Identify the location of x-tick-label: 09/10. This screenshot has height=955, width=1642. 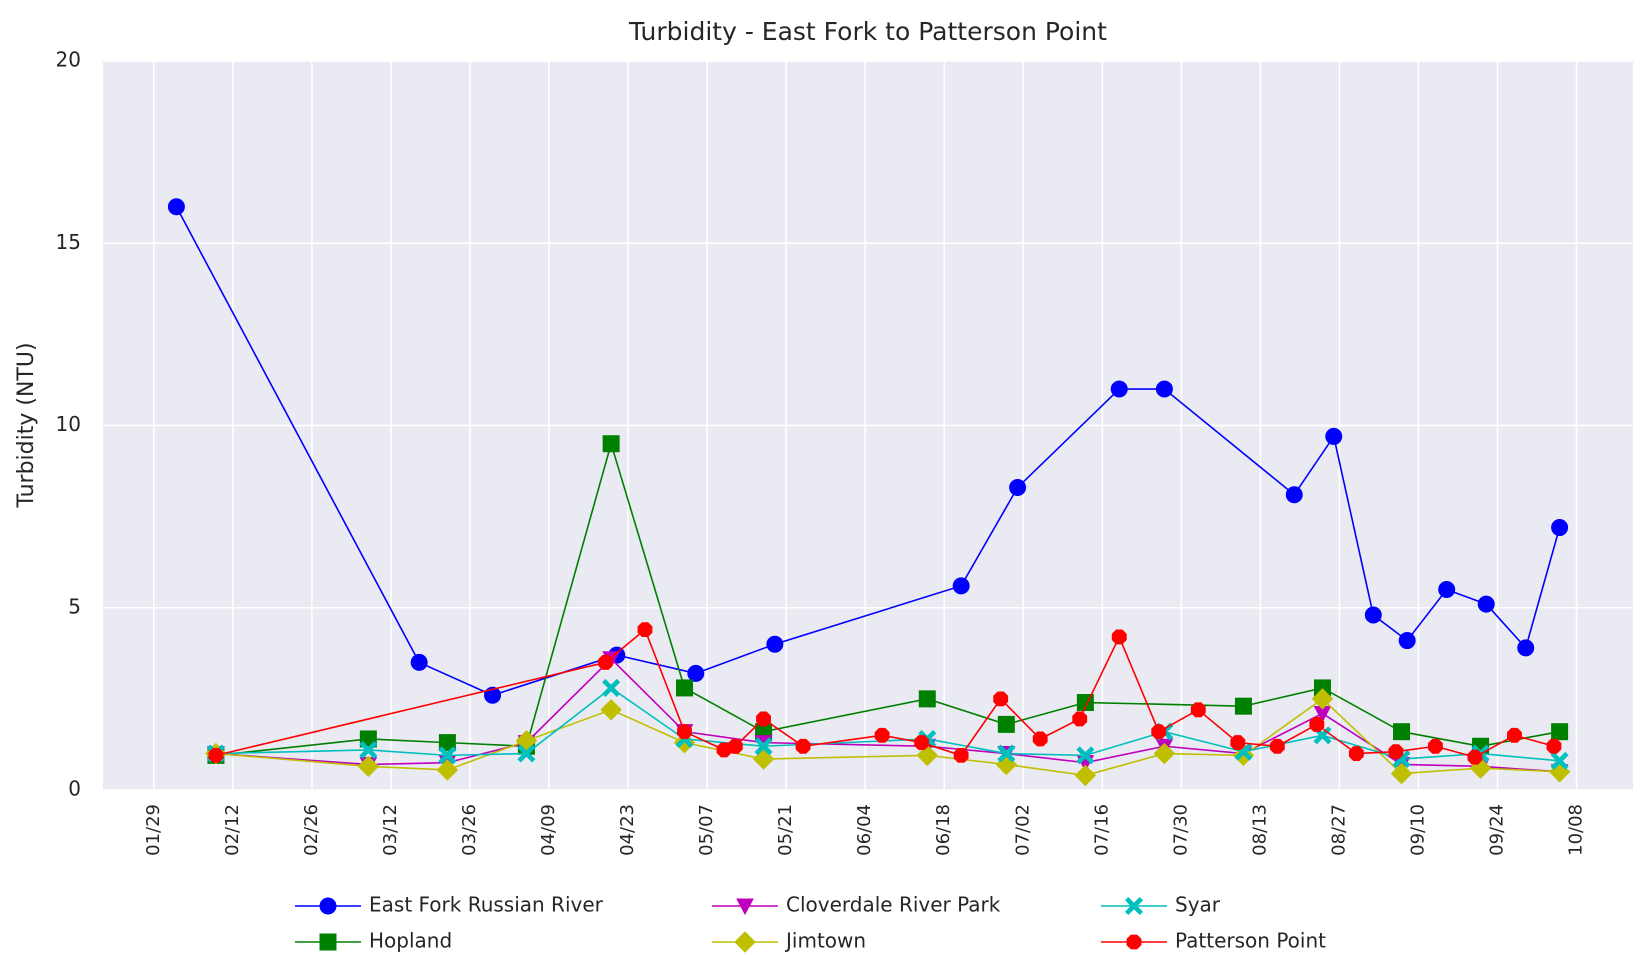
(1417, 830).